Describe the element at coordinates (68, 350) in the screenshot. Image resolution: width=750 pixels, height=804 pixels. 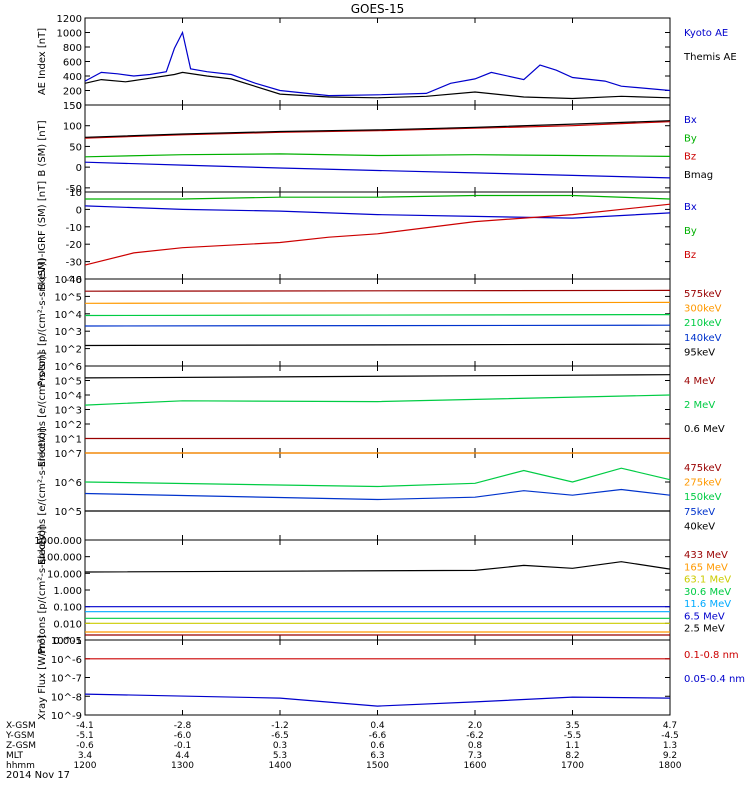
I see `y-tick-label: 10^2` at that location.